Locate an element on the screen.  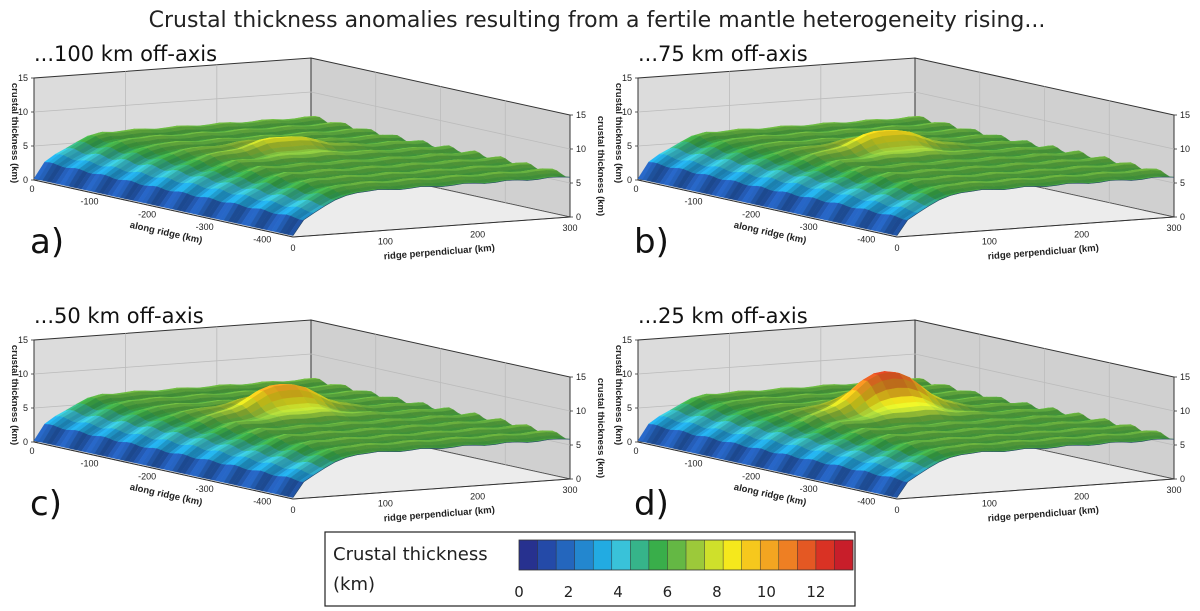
panel-letter: a) is located at coordinates (47, 242).